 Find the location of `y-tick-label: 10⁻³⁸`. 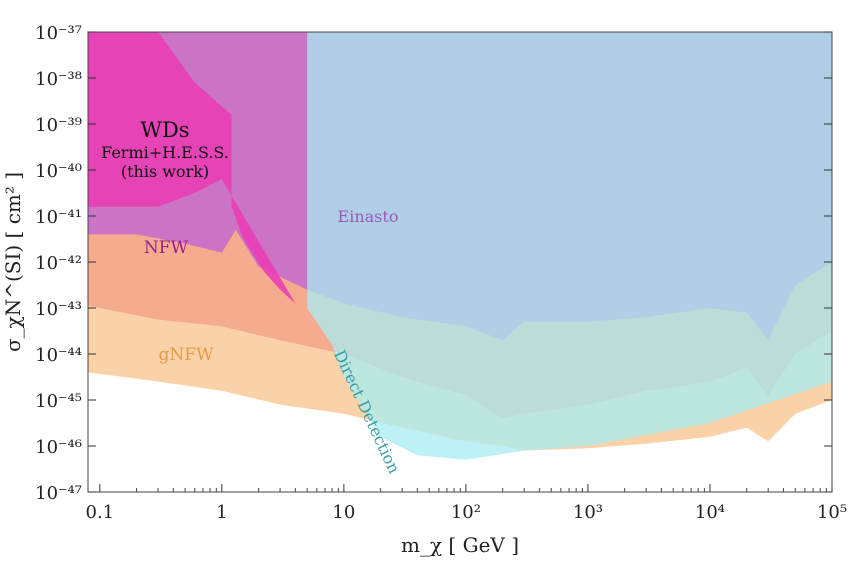

y-tick-label: 10⁻³⁸ is located at coordinates (58, 79).